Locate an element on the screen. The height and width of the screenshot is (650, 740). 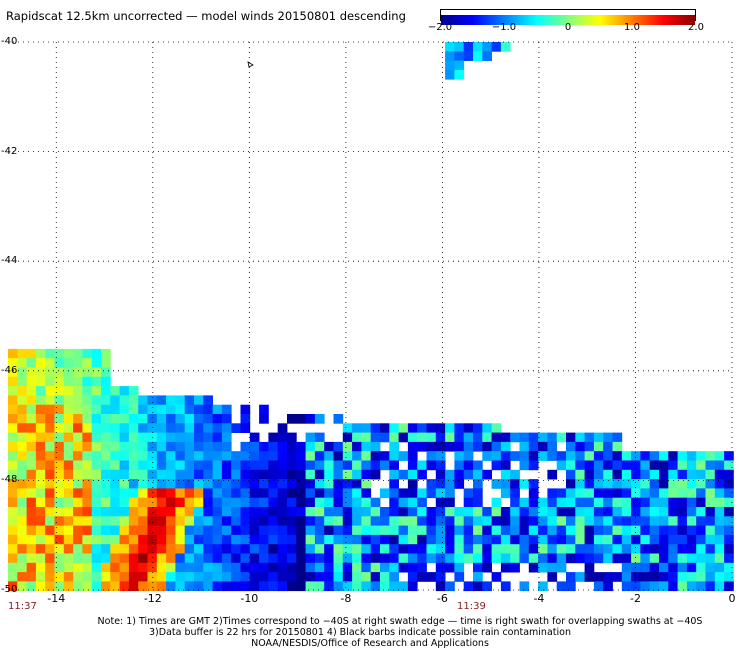
latitude-label: -42 is located at coordinates (9, 151).